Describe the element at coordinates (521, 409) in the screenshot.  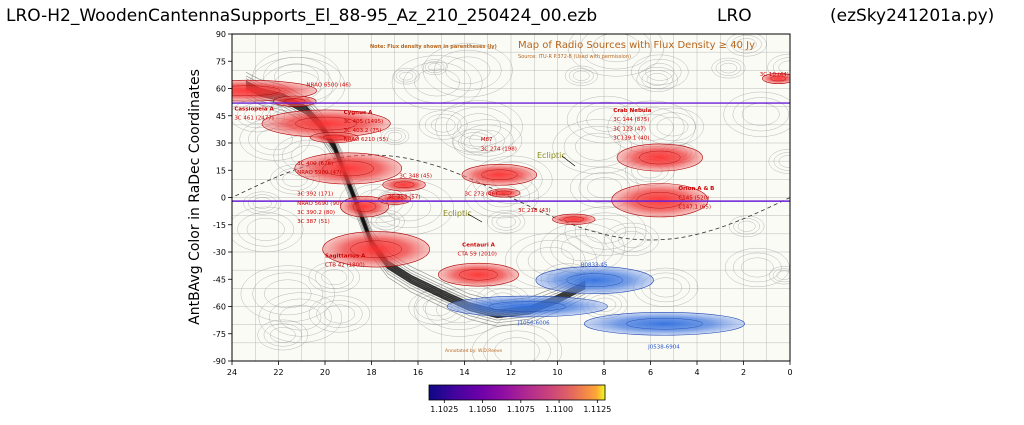
I see `colorbar-tick-label: 1.1075` at that location.